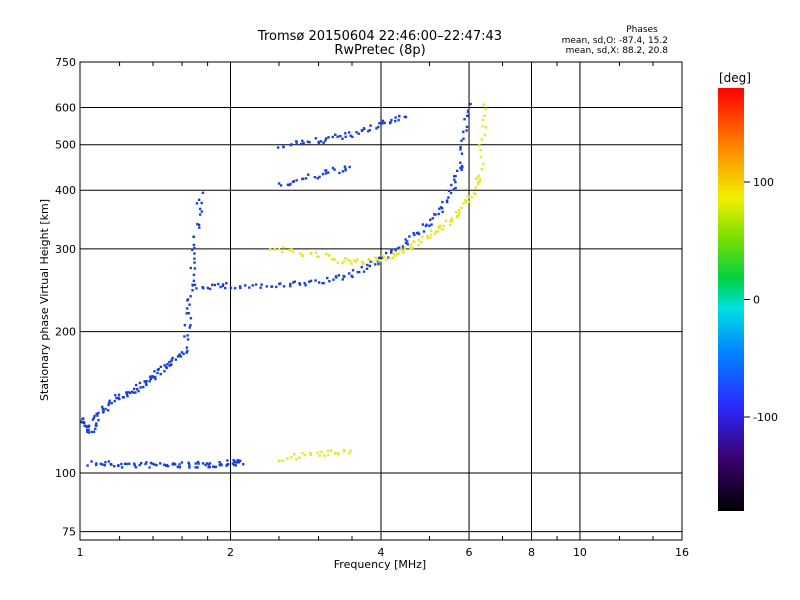 The width and height of the screenshot is (800, 600). I want to click on y-tick-label: 75, so click(69, 532).